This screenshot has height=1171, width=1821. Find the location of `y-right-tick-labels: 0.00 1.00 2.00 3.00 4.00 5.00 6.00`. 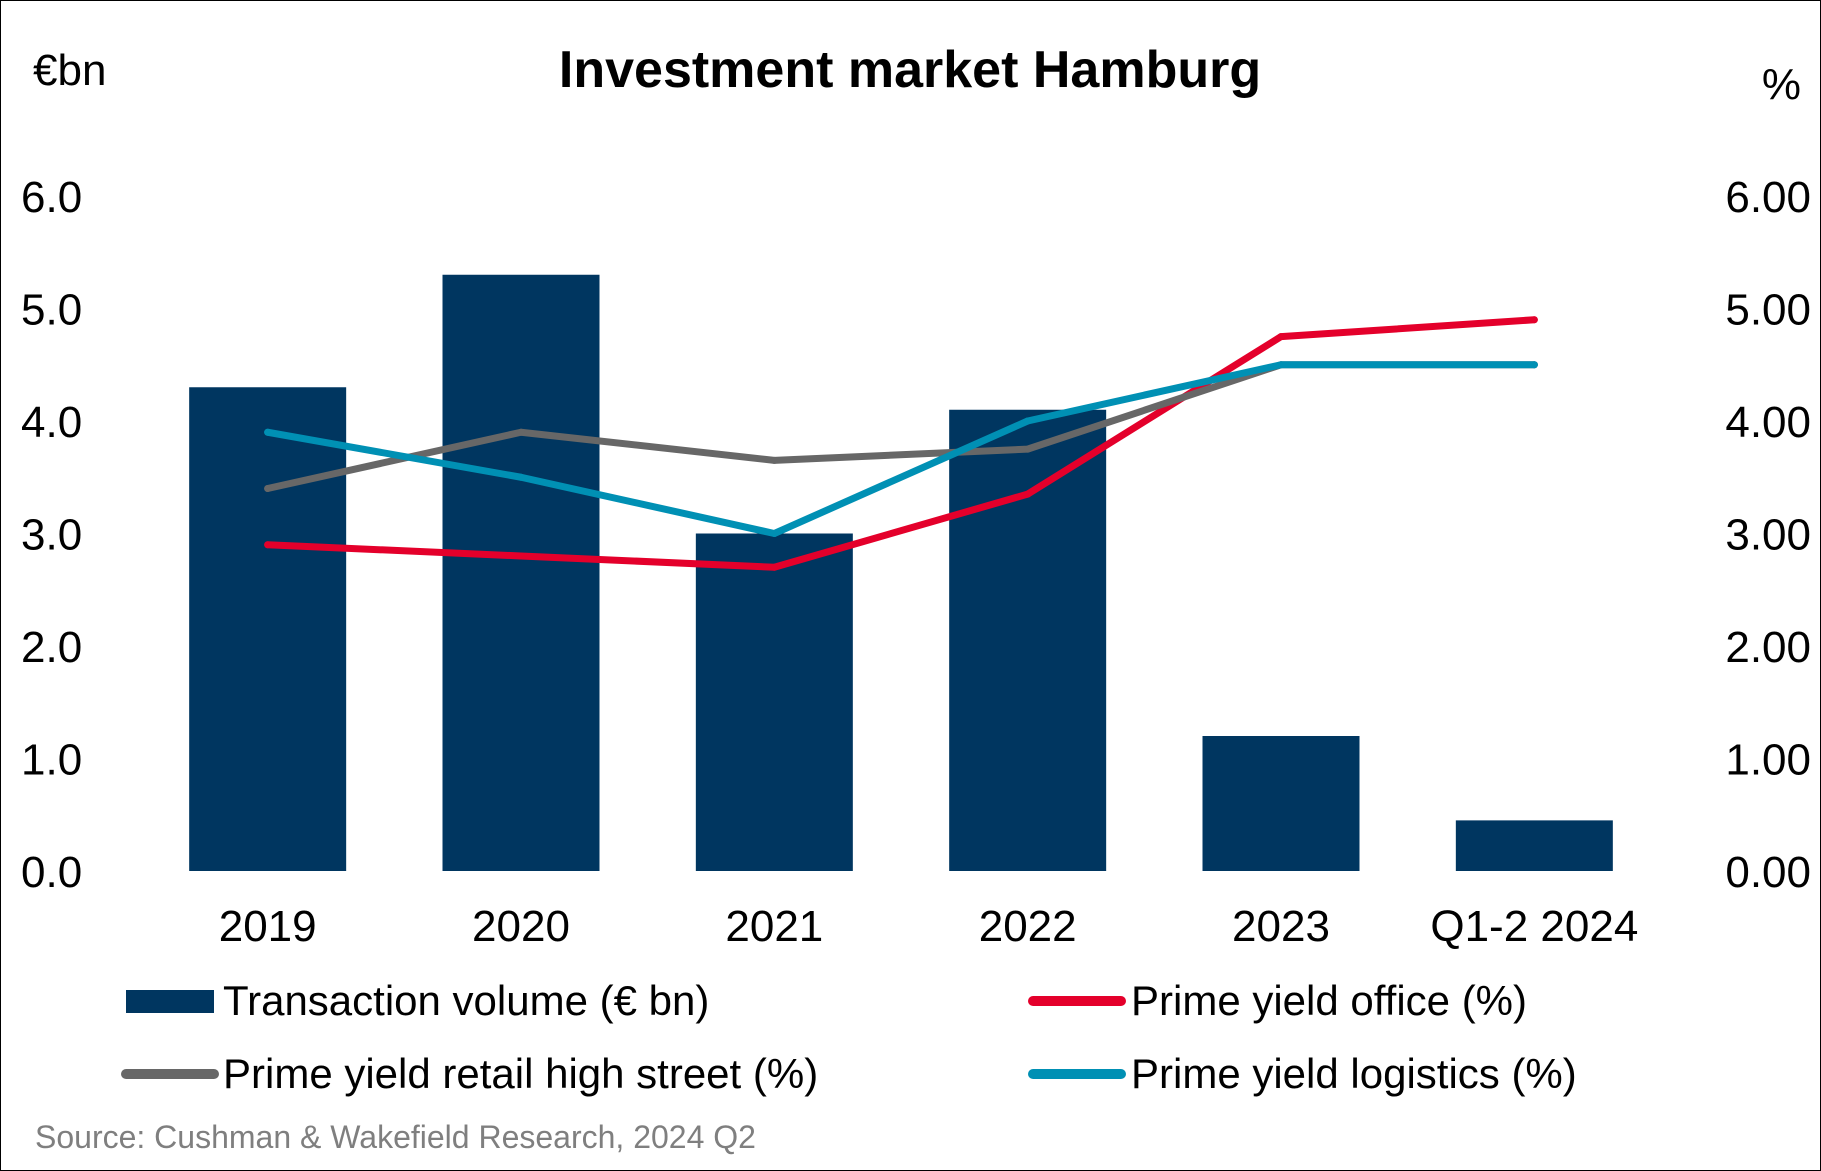

y-right-tick-labels: 0.00 1.00 2.00 3.00 4.00 5.00 6.00 is located at coordinates (1768, 535).